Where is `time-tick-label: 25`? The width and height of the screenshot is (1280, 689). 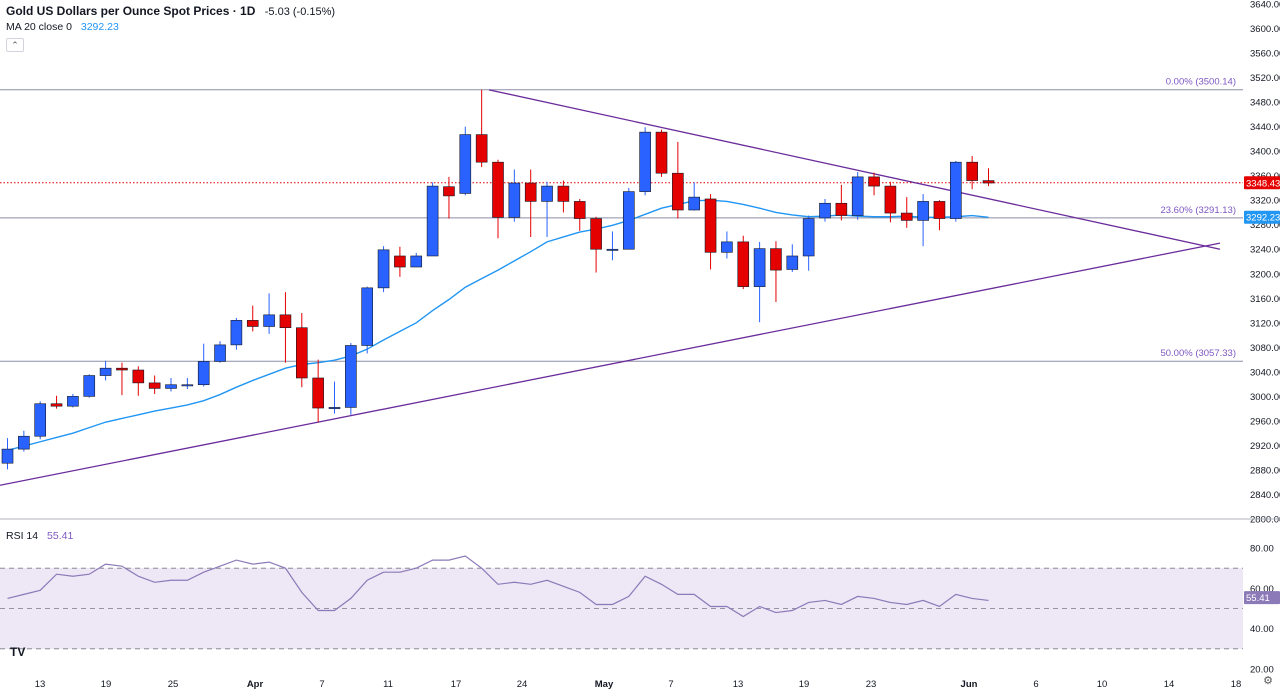 time-tick-label: 25 is located at coordinates (173, 684).